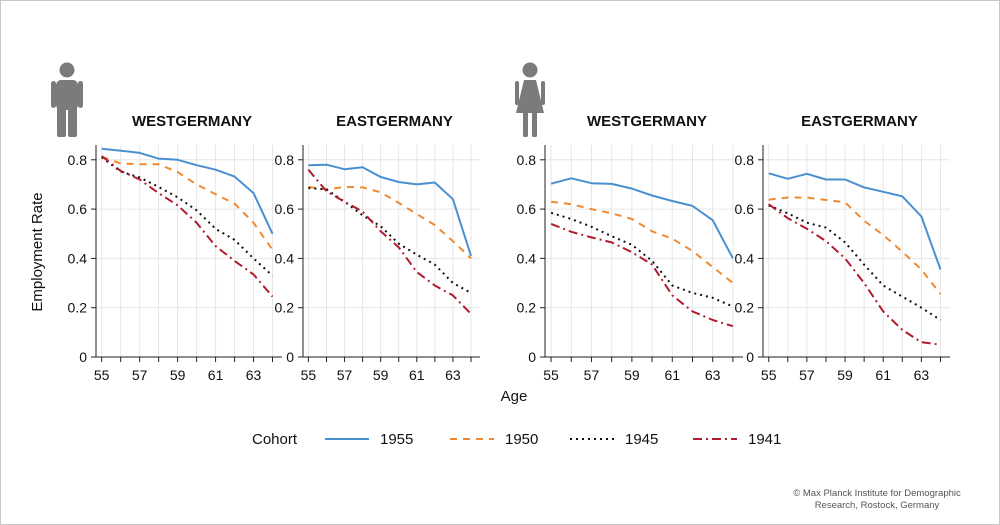 This screenshot has height=525, width=1000. I want to click on panel-1: 55 57 59 61 63 0 0.2 0.4 0.6 0.8 WESTGERMANY, so click(175, 248).